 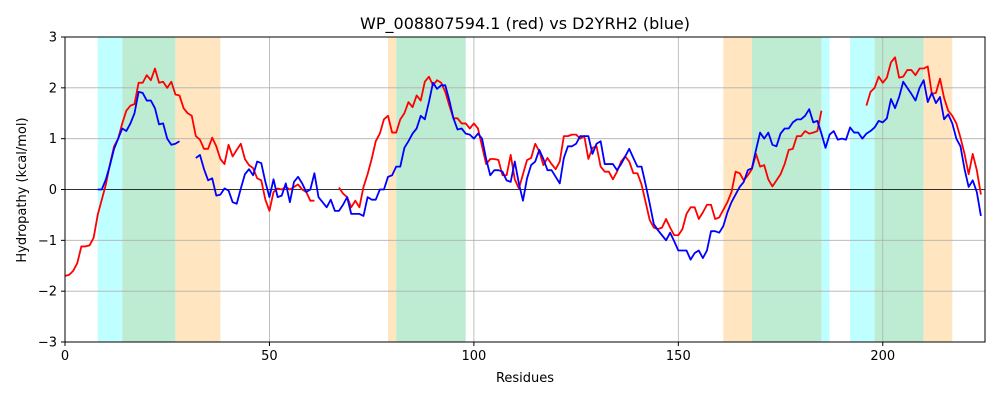 What do you see at coordinates (53, 38) in the screenshot?
I see `y-tick-label: 3` at bounding box center [53, 38].